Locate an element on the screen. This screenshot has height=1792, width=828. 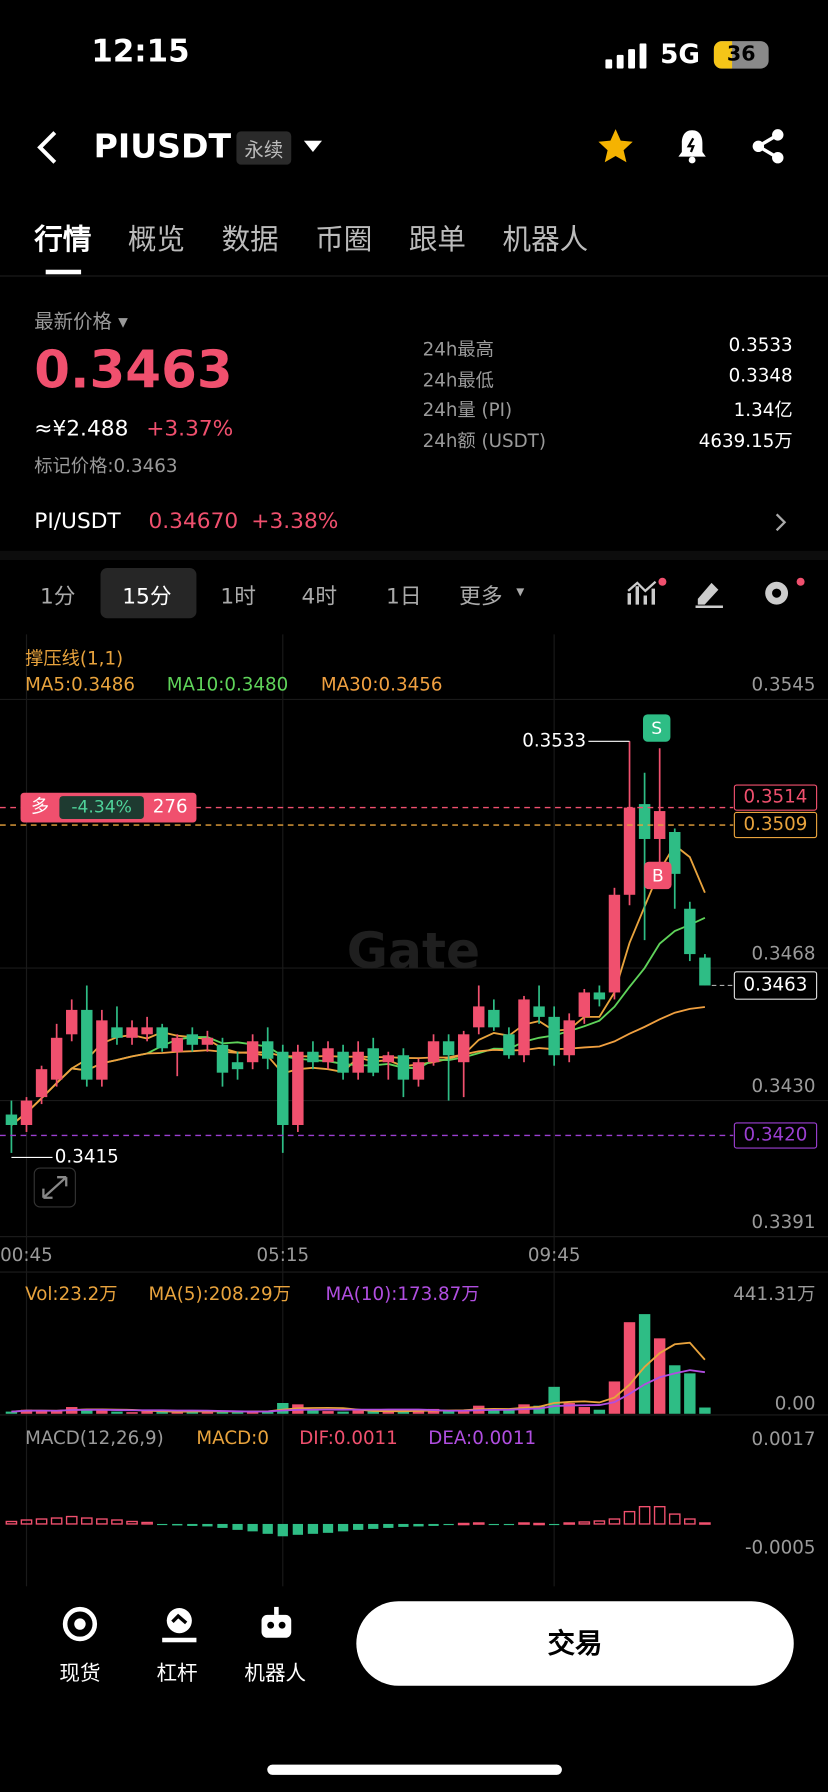
network: 5G is located at coordinates (680, 55).